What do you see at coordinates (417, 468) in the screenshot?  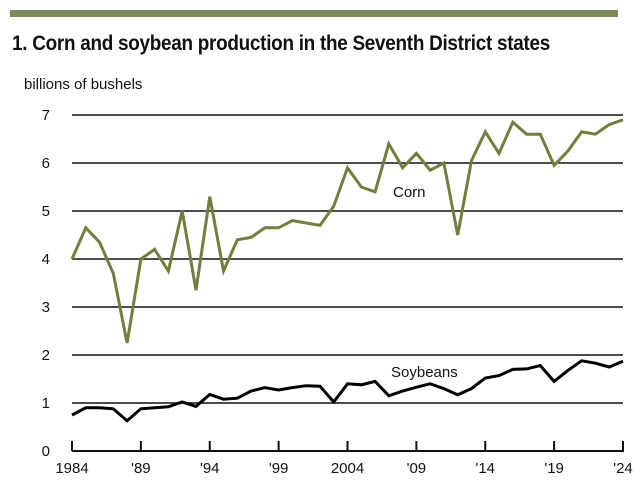 I see `x-tick-label: '09` at bounding box center [417, 468].